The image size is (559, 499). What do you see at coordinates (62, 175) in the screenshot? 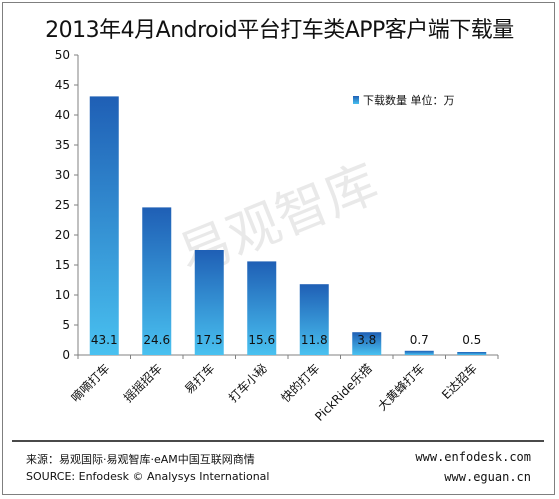
I see `y-tick-label: 30` at bounding box center [62, 175].